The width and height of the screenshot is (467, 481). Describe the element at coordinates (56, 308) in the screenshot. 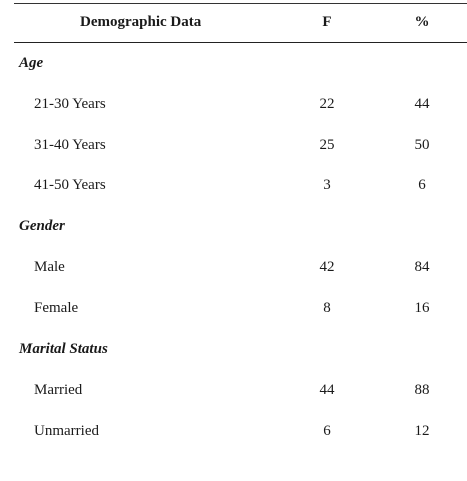

I see `row-label: Female` at that location.